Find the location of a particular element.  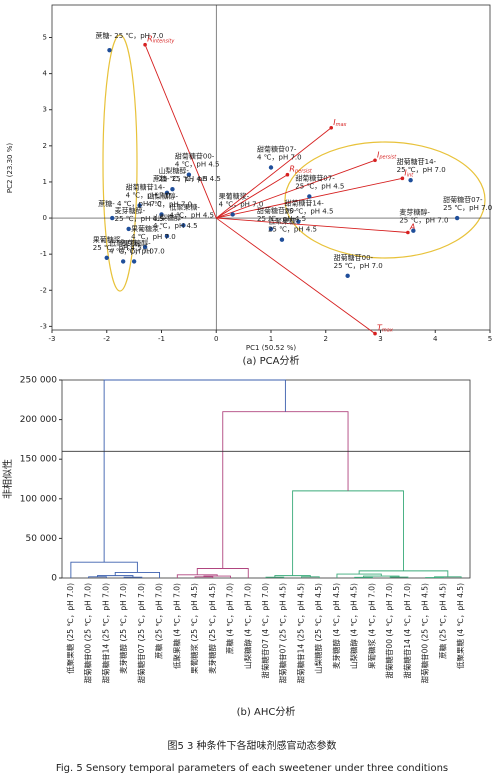

figure-title: 图5 3 种条件下各甜味剂感官动态参数 is located at coordinates (251, 745).